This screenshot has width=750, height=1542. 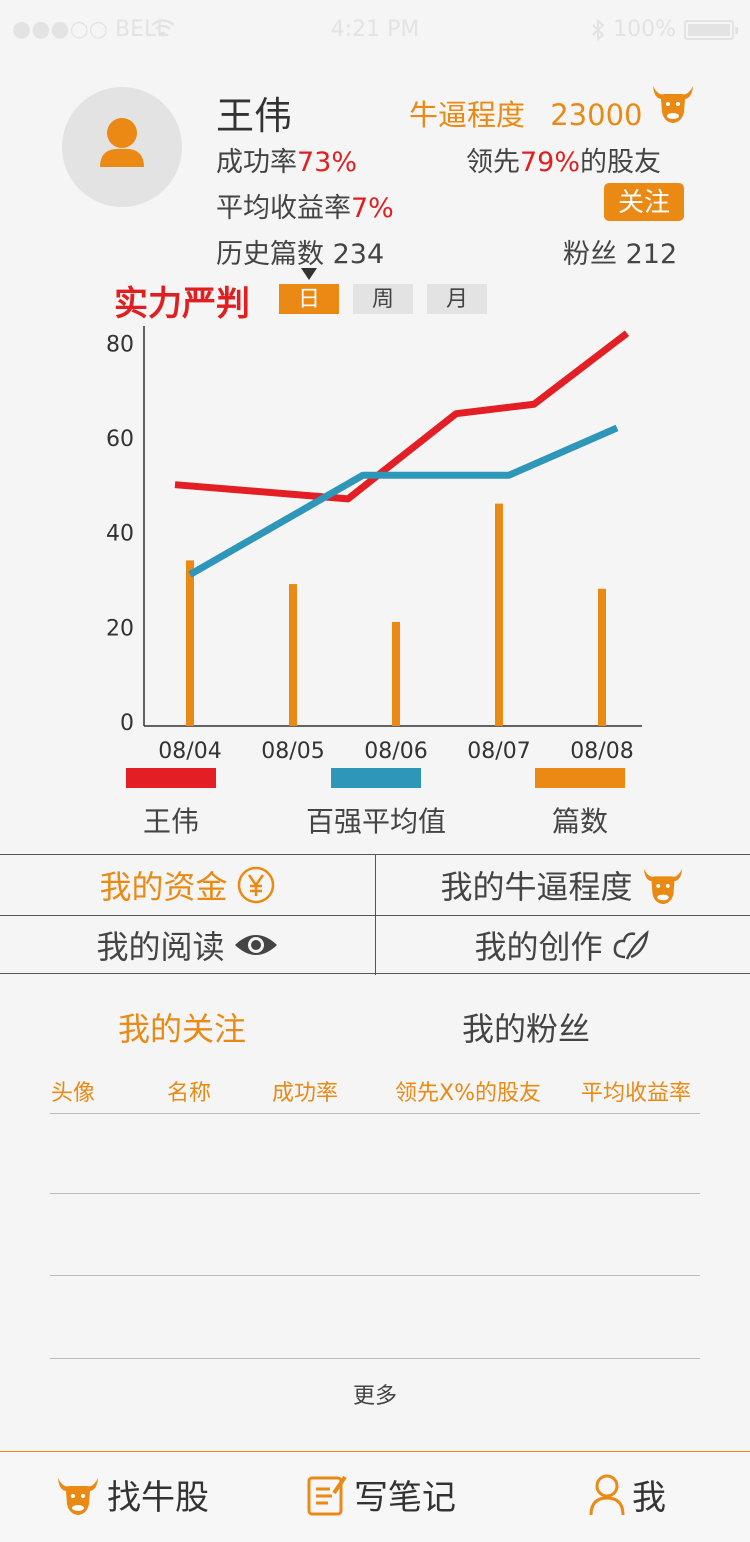 What do you see at coordinates (255, 945) in the screenshot?
I see `eye-icon` at bounding box center [255, 945].